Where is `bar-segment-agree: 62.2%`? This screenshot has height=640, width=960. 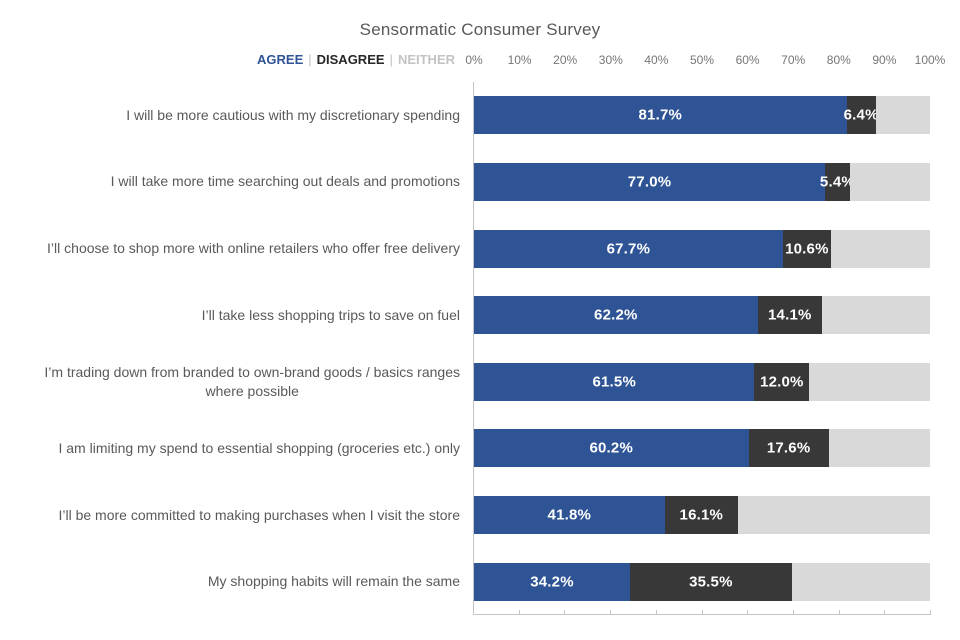
bar-segment-agree: 62.2% is located at coordinates (616, 315).